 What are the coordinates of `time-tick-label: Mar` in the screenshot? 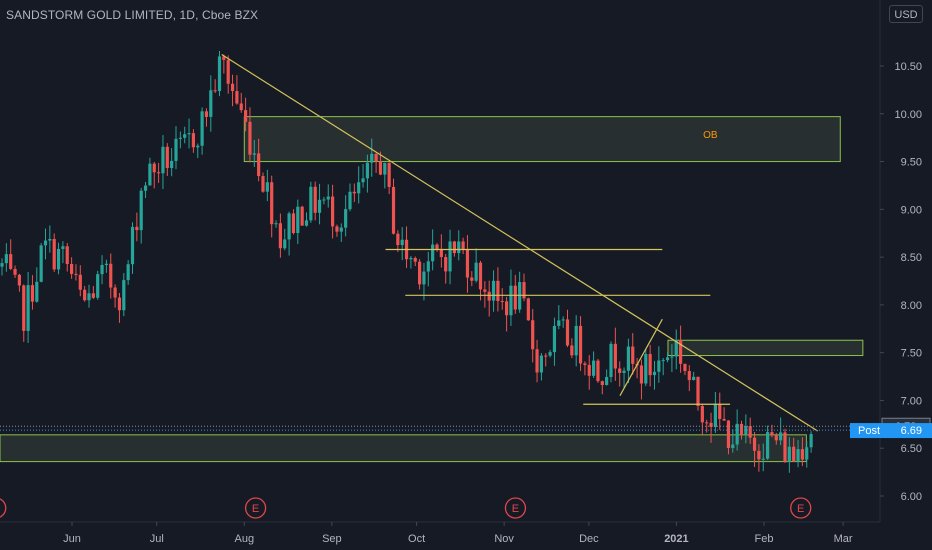 It's located at (843, 539).